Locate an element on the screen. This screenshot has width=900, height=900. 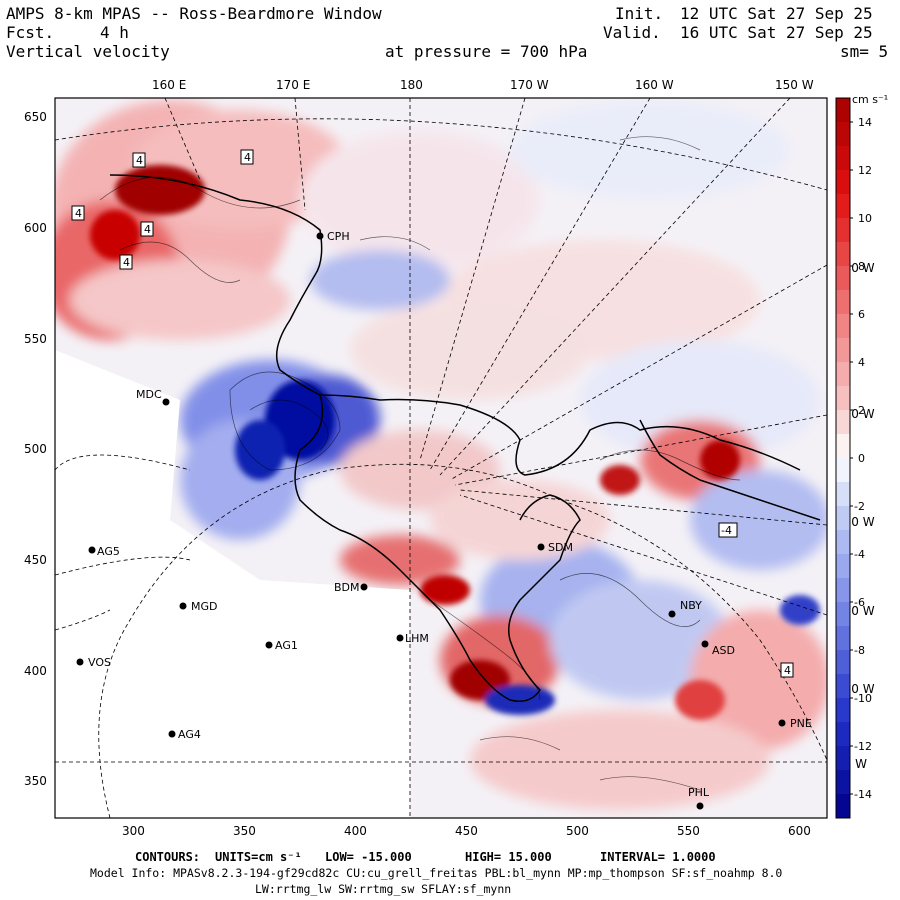
station-marker-asd is located at coordinates (705, 644).